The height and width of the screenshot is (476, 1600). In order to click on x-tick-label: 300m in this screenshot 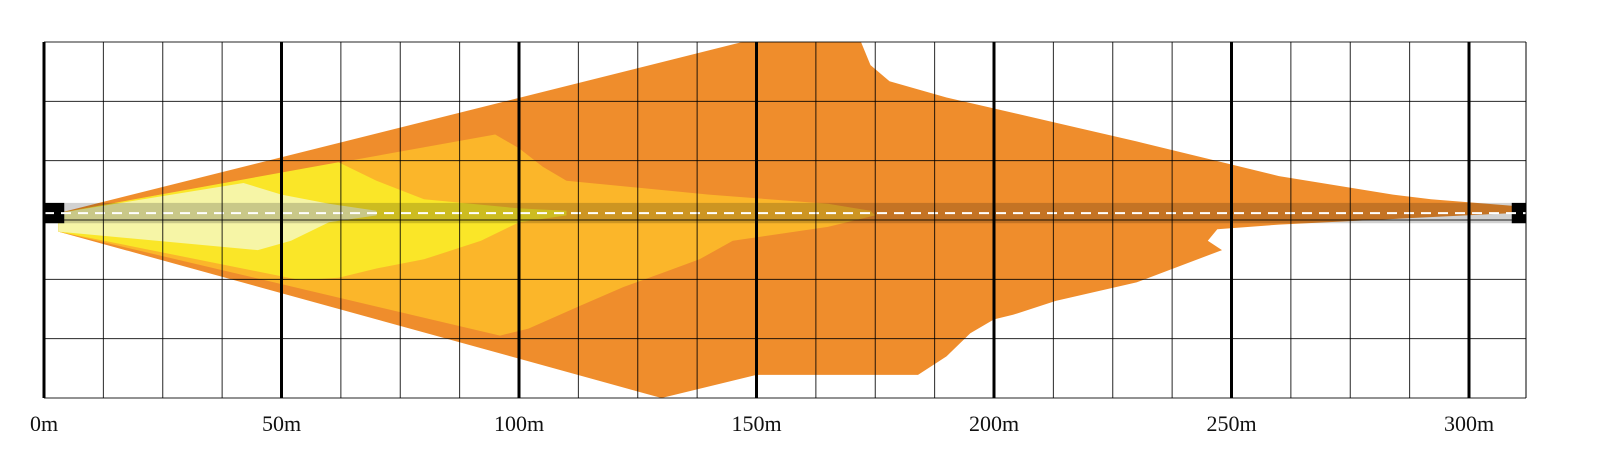, I will do `click(1469, 423)`.